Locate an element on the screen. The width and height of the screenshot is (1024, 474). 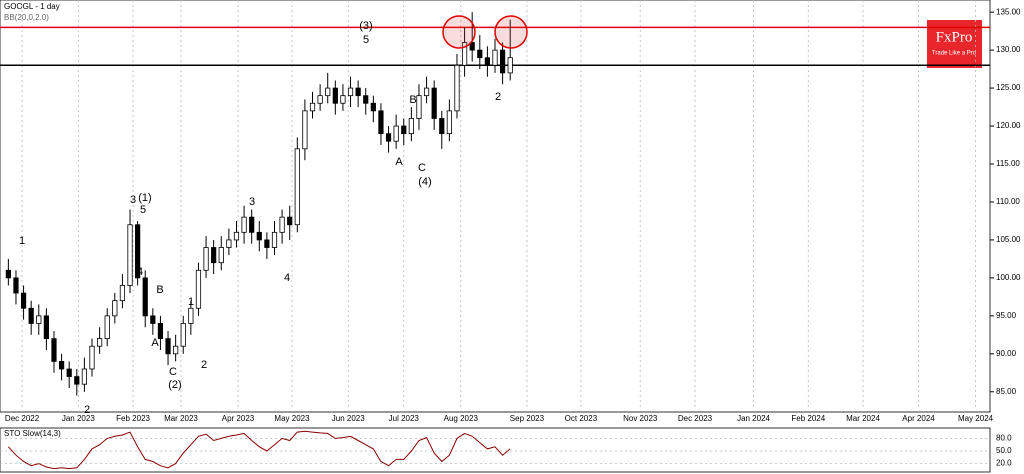
x-tick-label: Oct 2023 is located at coordinates (581, 418).